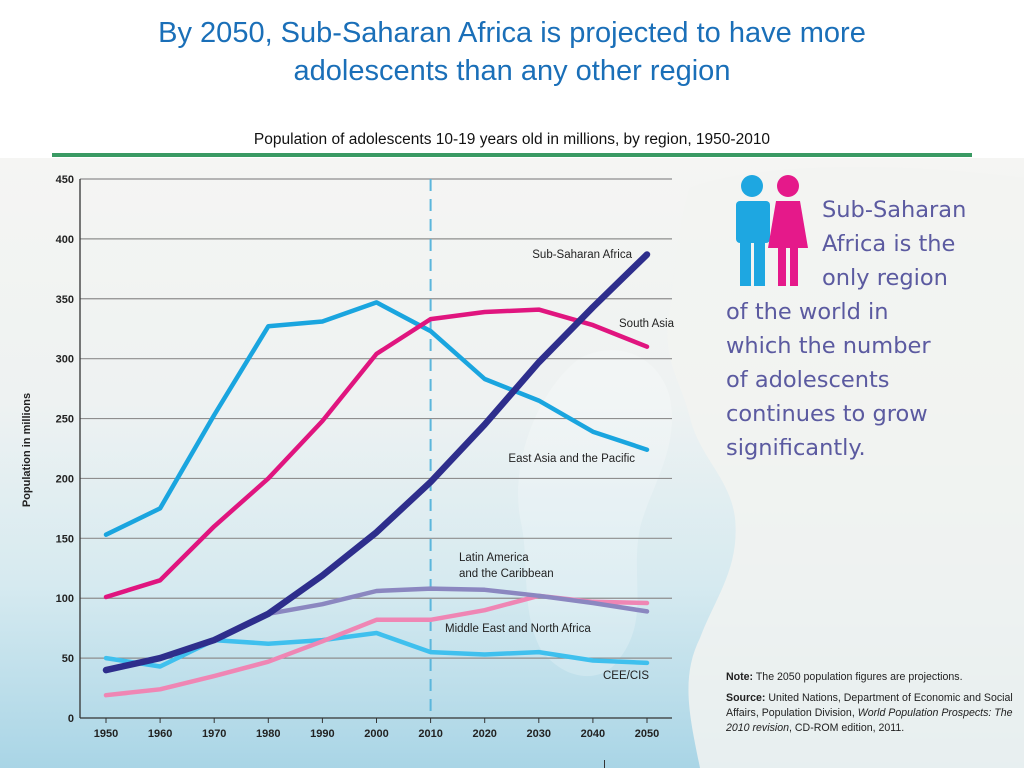  What do you see at coordinates (65, 360) in the screenshot?
I see `y-tick-label: 300` at bounding box center [65, 360].